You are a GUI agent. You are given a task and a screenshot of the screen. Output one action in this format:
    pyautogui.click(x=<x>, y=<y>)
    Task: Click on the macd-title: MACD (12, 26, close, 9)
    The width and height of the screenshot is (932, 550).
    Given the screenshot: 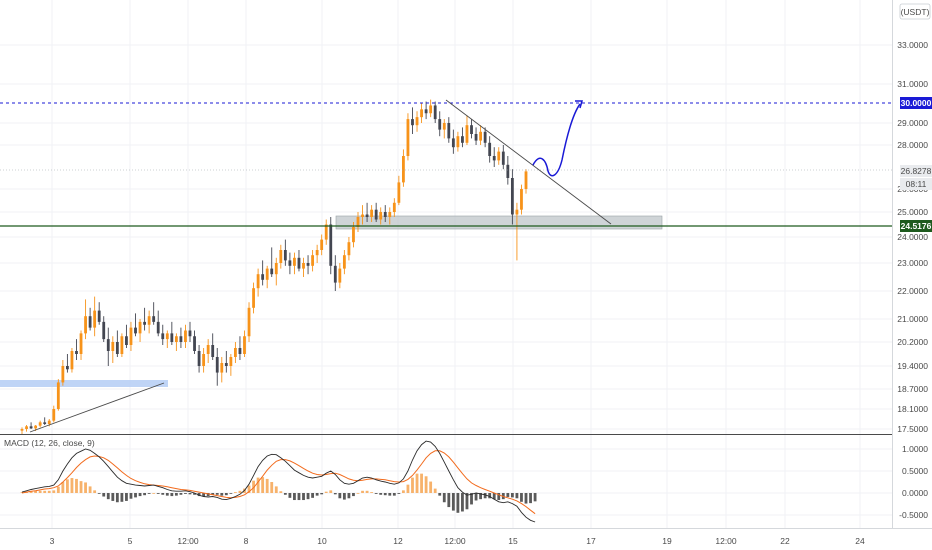 What is the action you would take?
    pyautogui.click(x=49, y=443)
    